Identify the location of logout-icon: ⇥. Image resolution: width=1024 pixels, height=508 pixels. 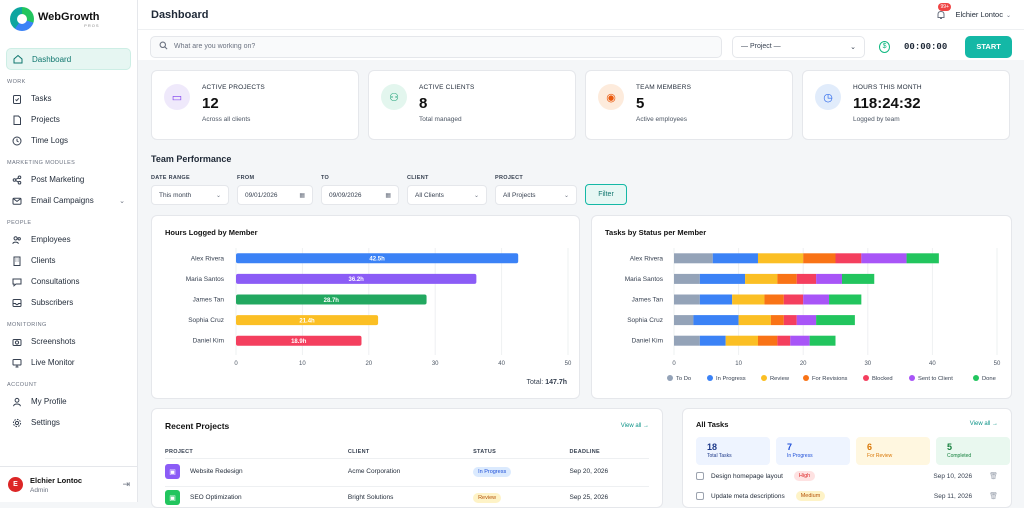
(126, 484).